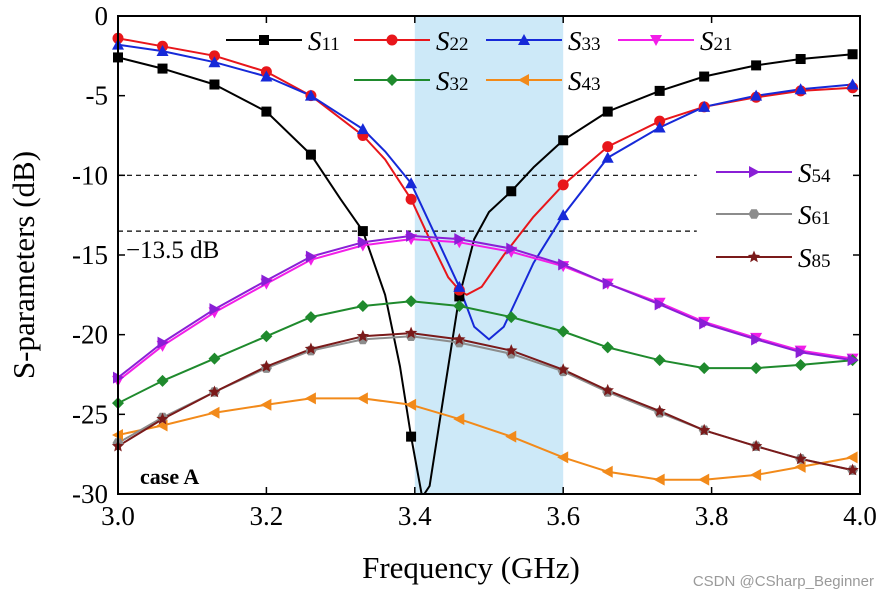 This screenshot has height=596, width=888. Describe the element at coordinates (90, 335) in the screenshot. I see `y-tick-label-4: -20` at that location.